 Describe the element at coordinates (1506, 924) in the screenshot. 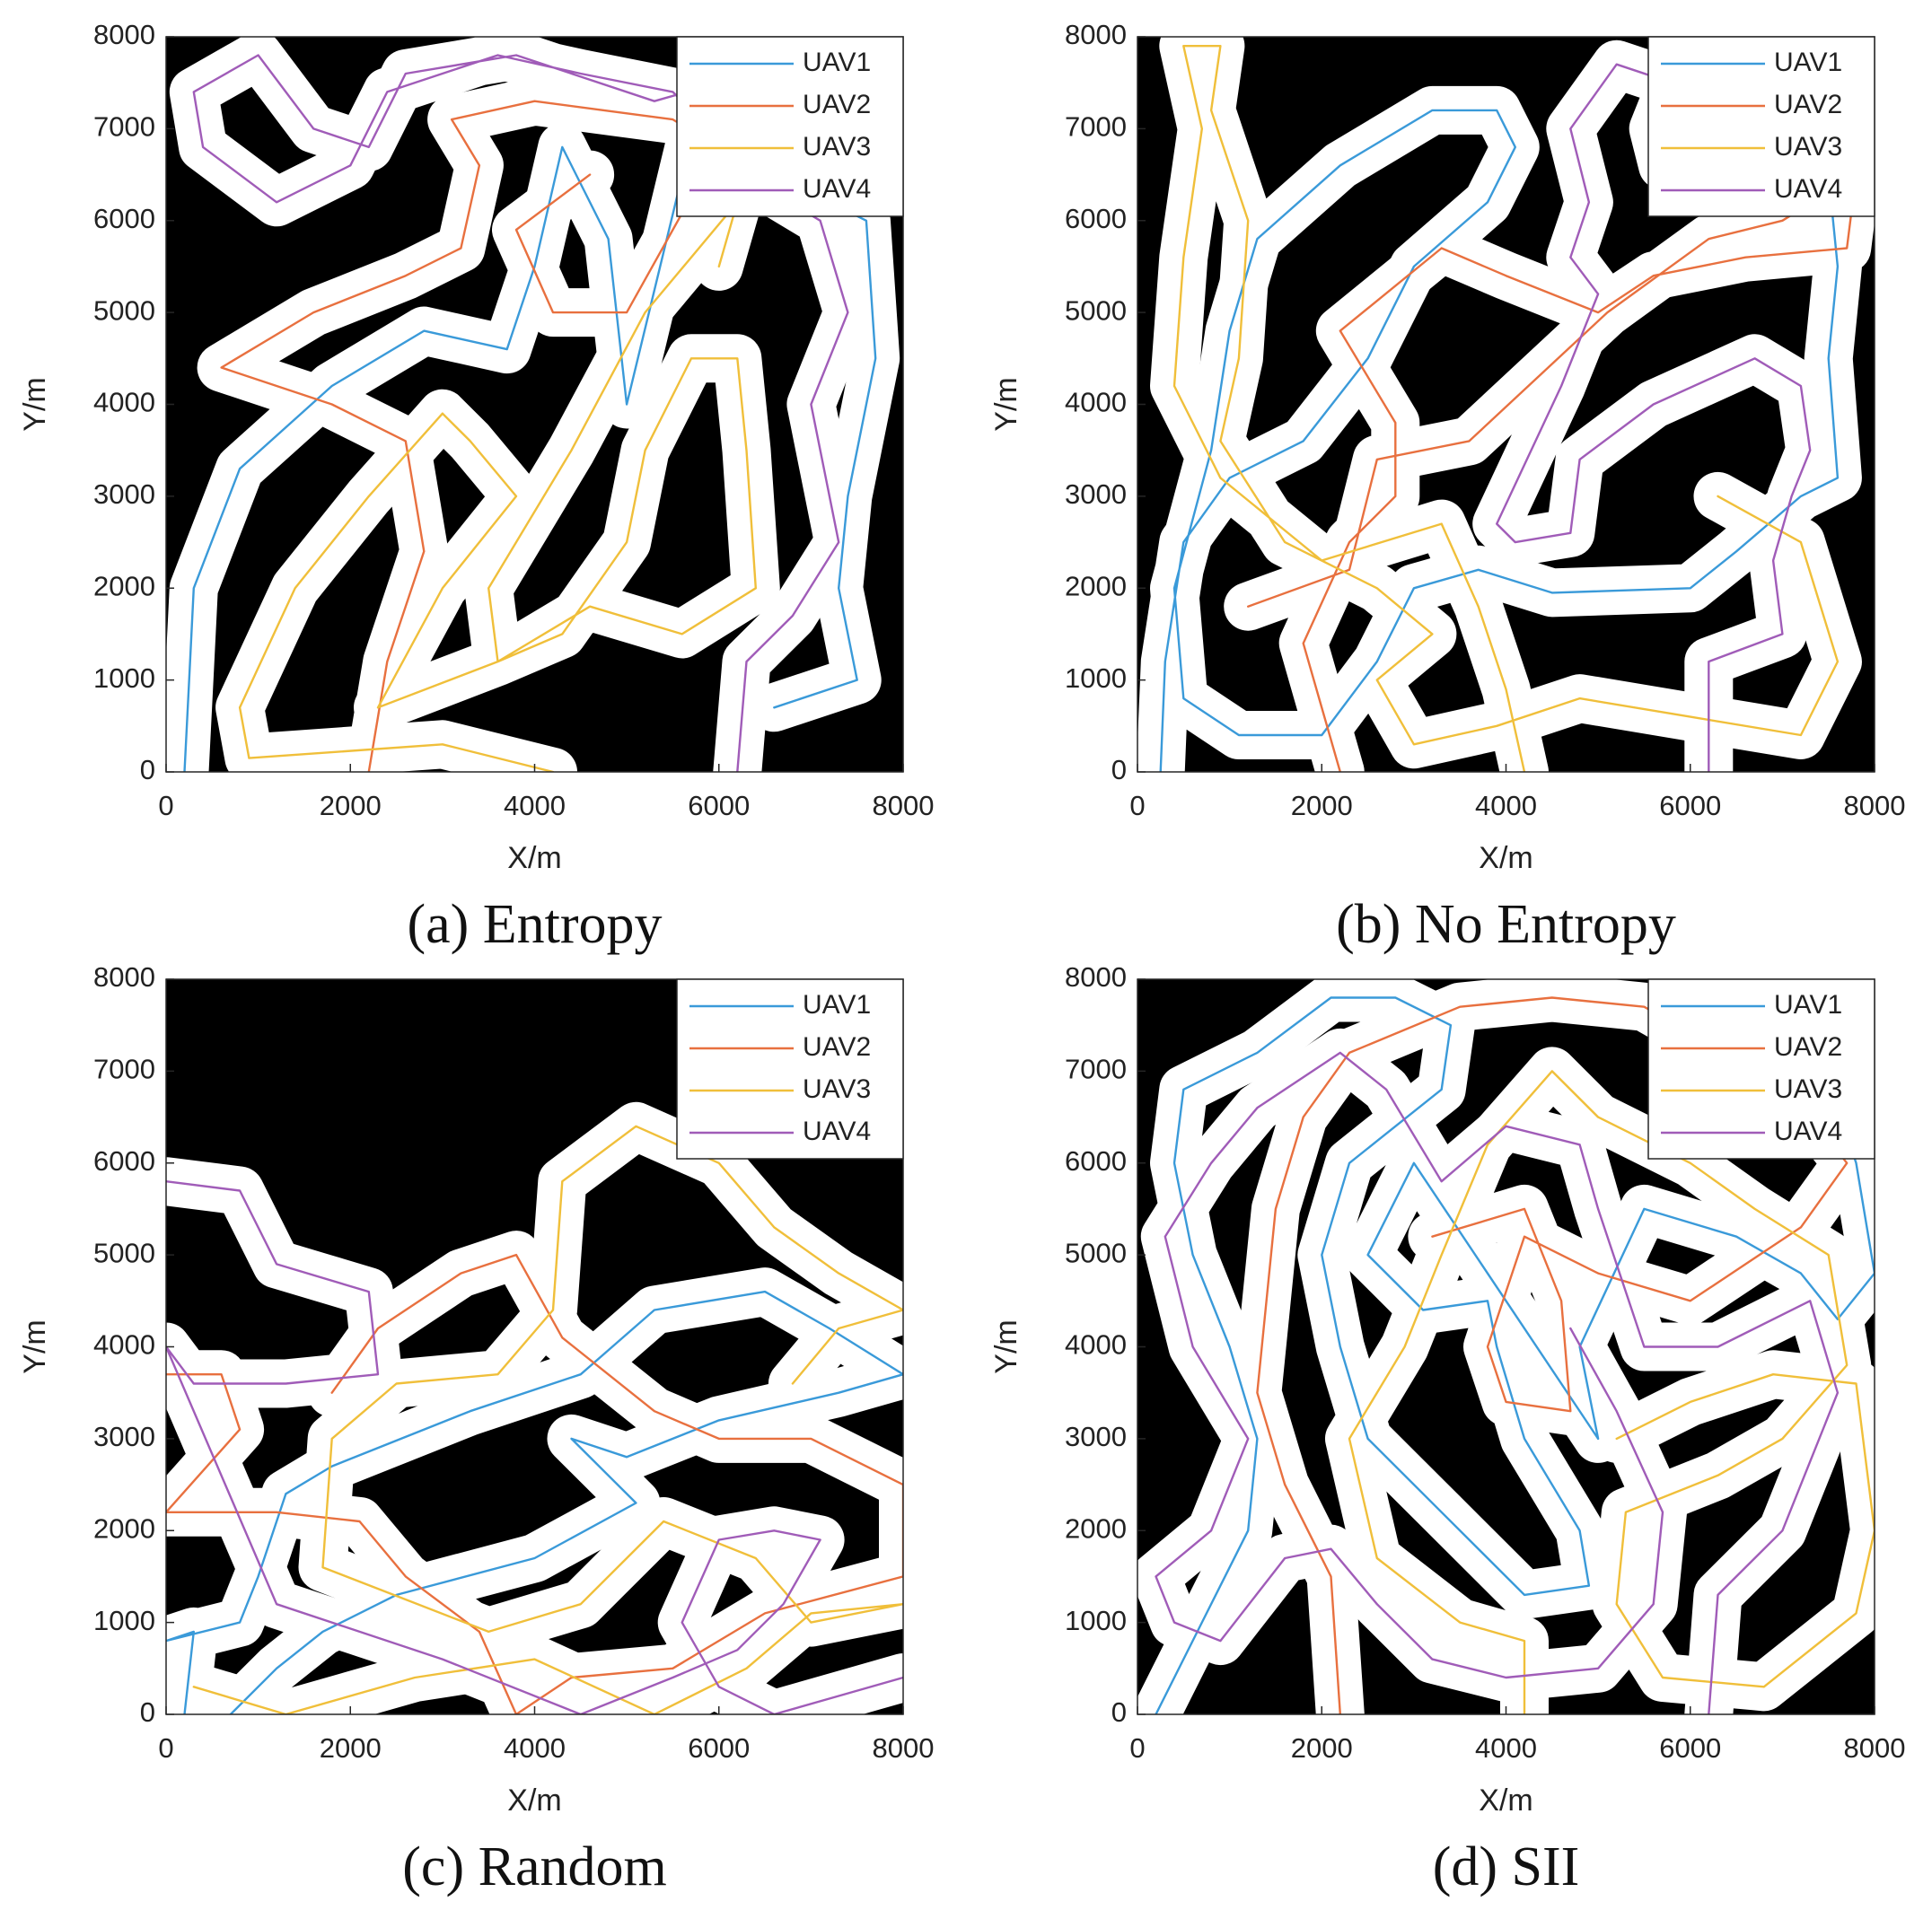

I see `panel-caption: (b) No Entropy` at that location.